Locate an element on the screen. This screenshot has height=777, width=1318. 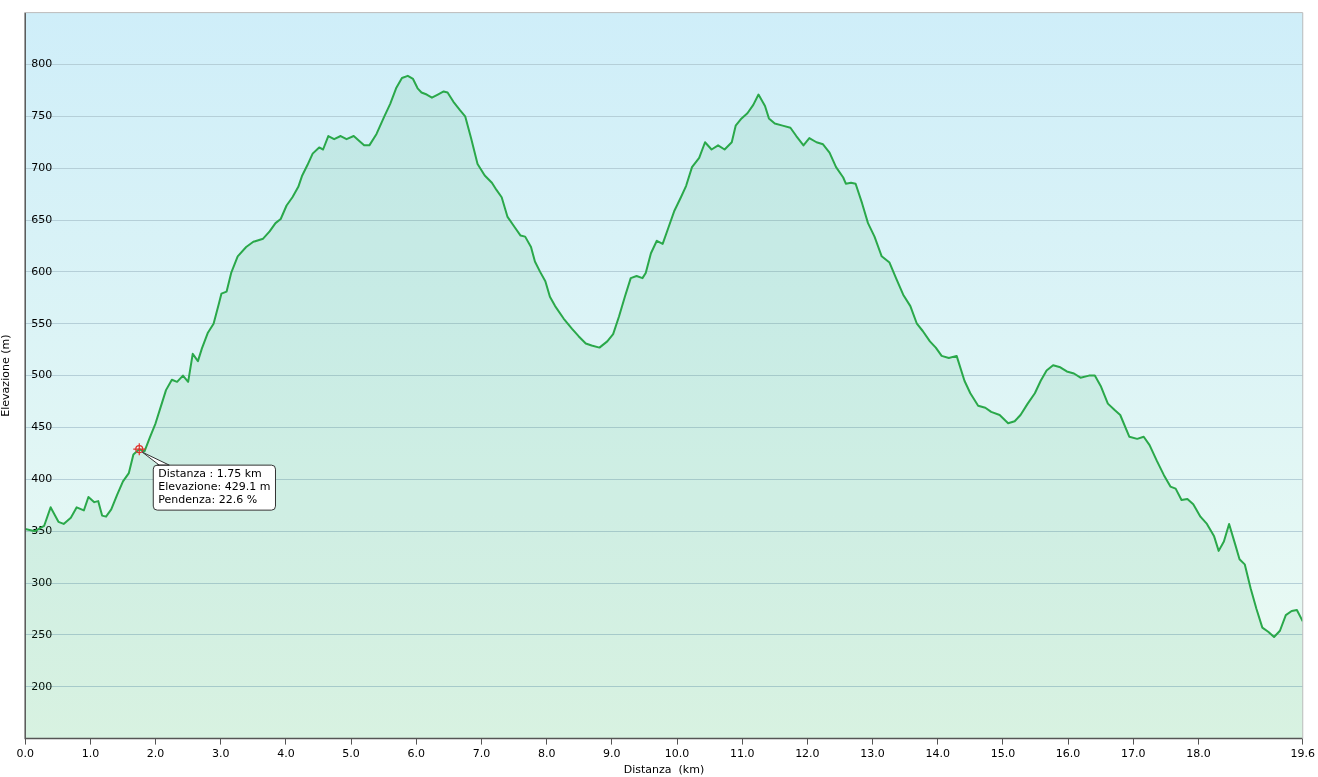
x-tick-label: 4.0 is located at coordinates (286, 754).